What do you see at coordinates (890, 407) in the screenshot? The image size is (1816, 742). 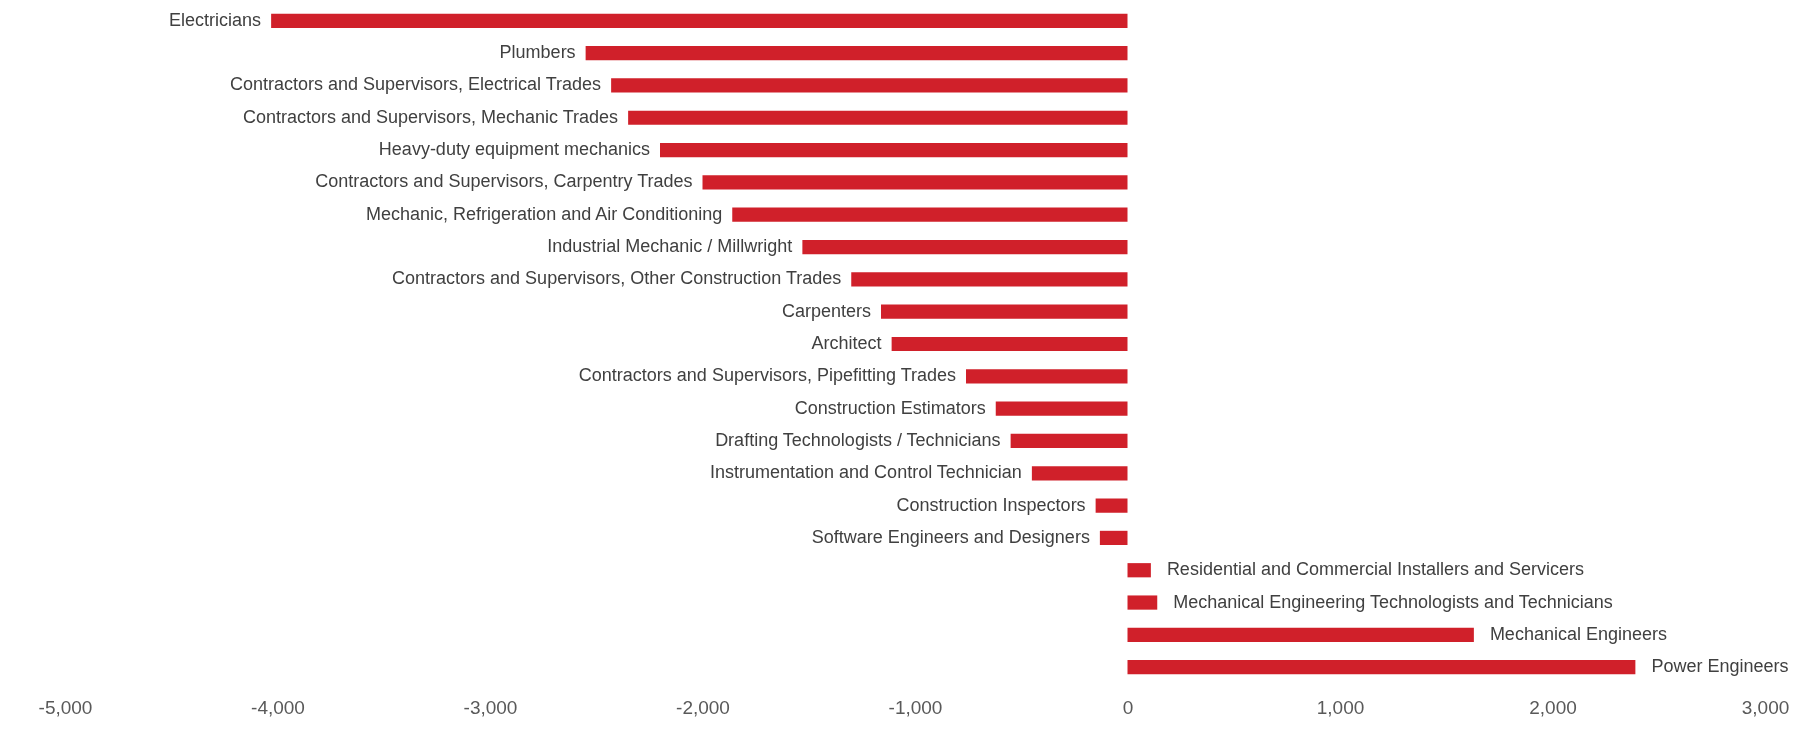 I see `y-tick-label: Construction Estimators` at bounding box center [890, 407].